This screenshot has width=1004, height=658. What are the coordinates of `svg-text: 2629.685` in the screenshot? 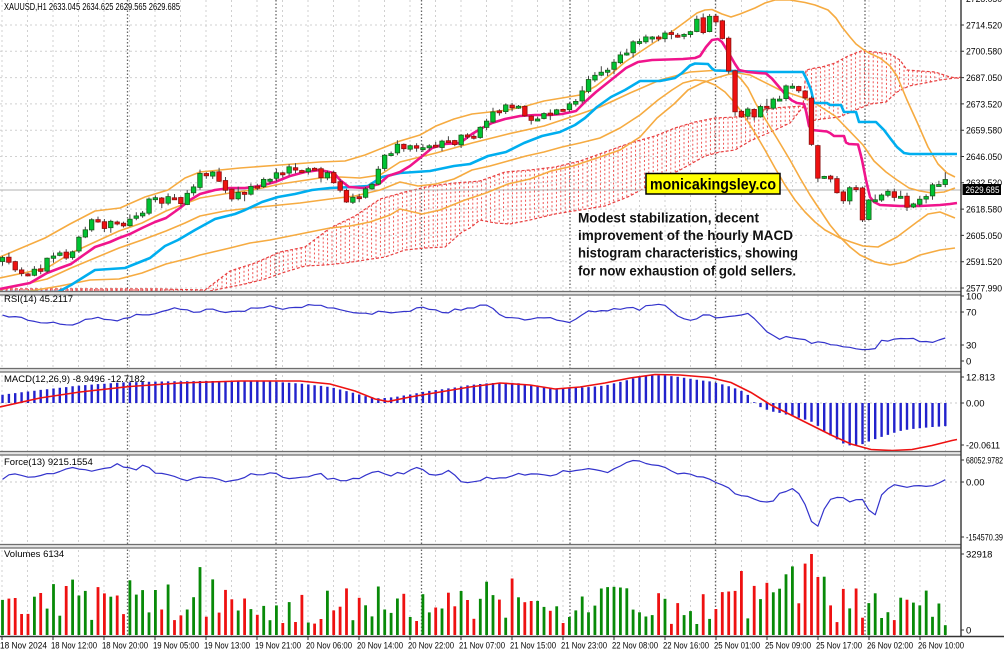 It's located at (983, 190).